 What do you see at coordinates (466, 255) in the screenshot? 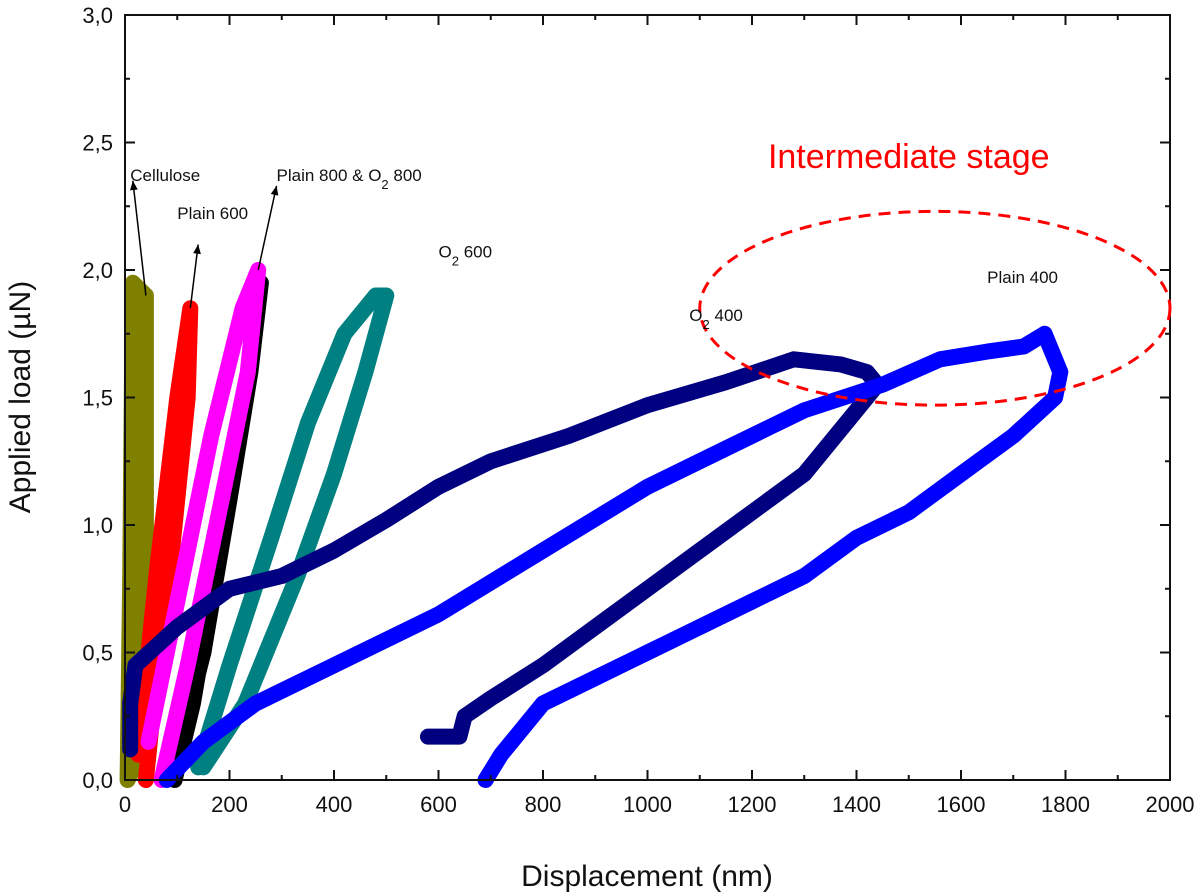
I see `annotation-label: O2 600` at bounding box center [466, 255].